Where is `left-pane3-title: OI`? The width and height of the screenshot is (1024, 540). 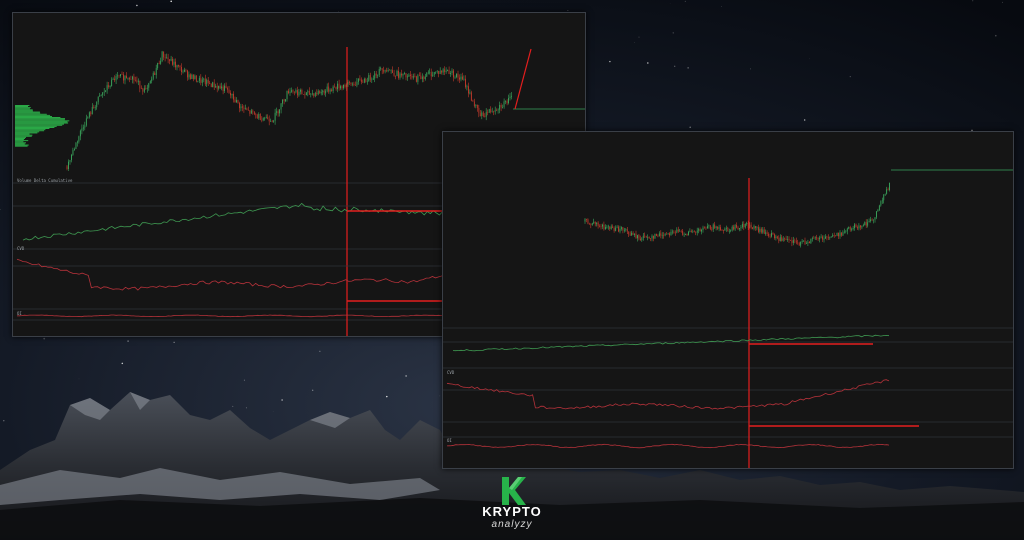
left-pane3-title: OI is located at coordinates (19, 313).